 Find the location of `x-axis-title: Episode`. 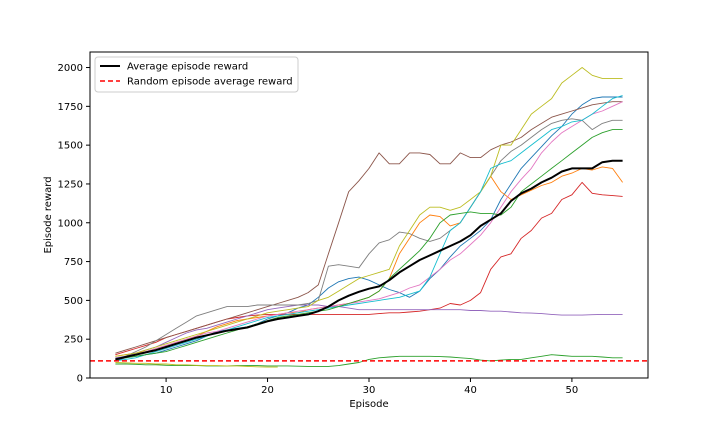

x-axis-title: Episode is located at coordinates (368, 404).